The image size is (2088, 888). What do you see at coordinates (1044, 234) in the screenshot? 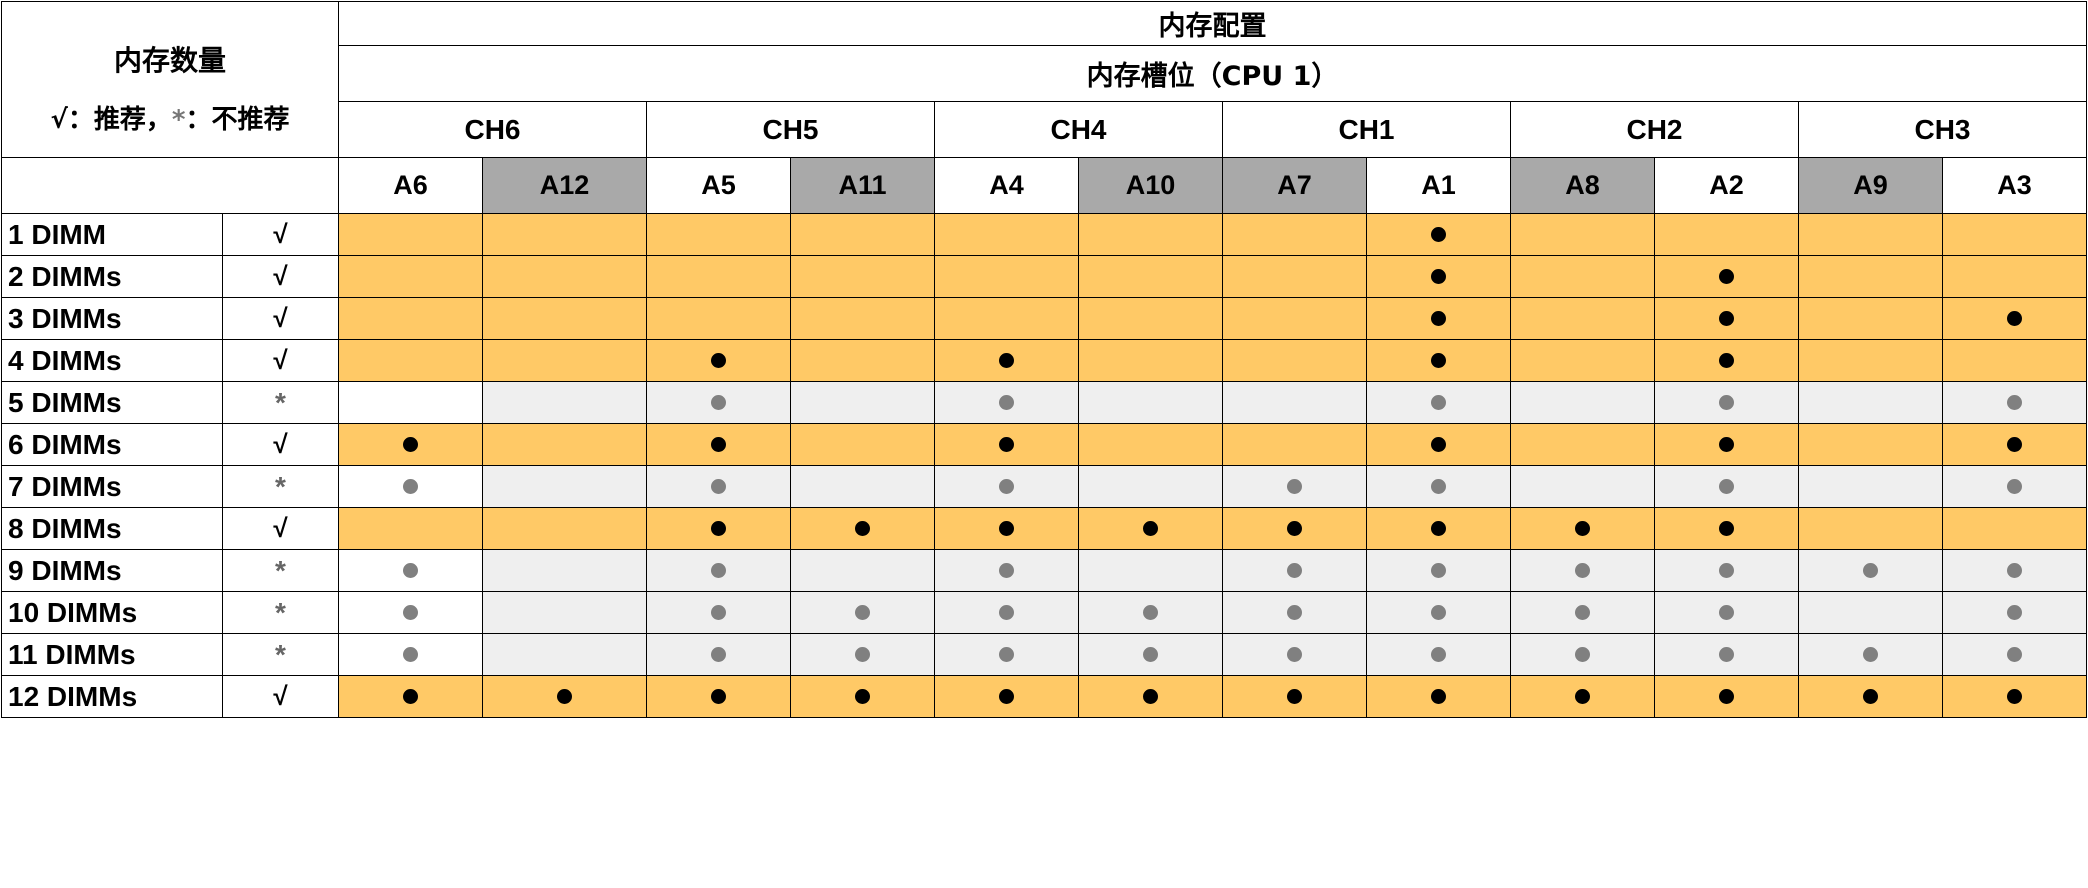
I see `table-row: 1 DIMM √` at bounding box center [1044, 234].